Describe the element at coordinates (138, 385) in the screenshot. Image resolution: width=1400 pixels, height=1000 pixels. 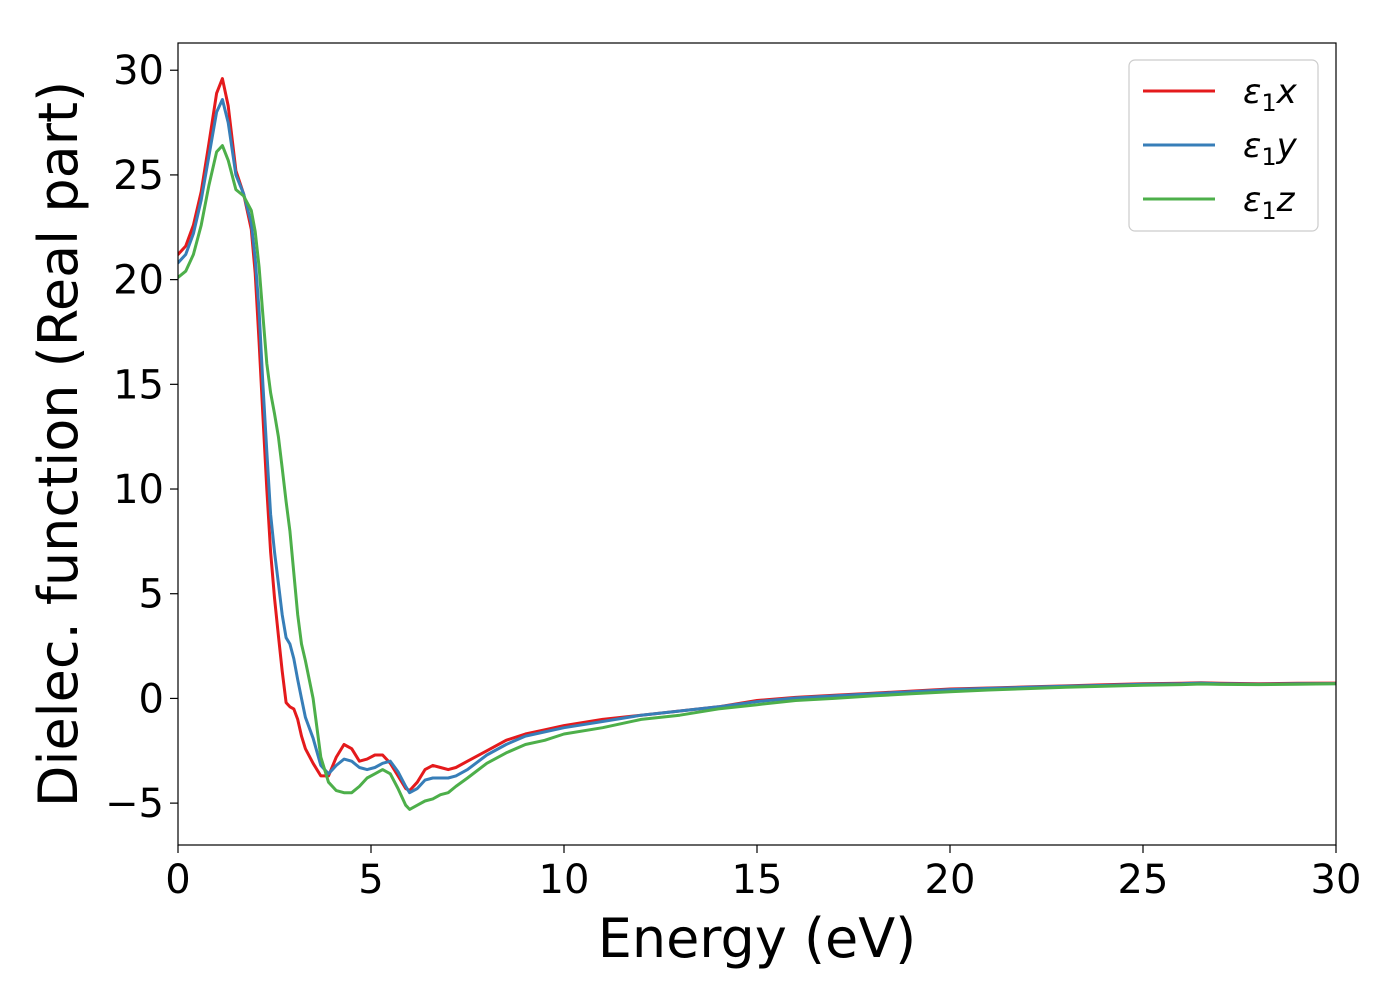
I see `y-tick-label: 15` at that location.